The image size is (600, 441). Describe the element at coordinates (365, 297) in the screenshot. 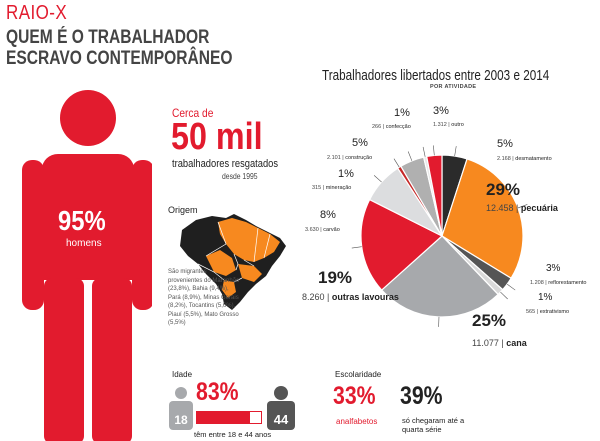

I see `slice-name-outras-lavouras: outras lavouras` at that location.